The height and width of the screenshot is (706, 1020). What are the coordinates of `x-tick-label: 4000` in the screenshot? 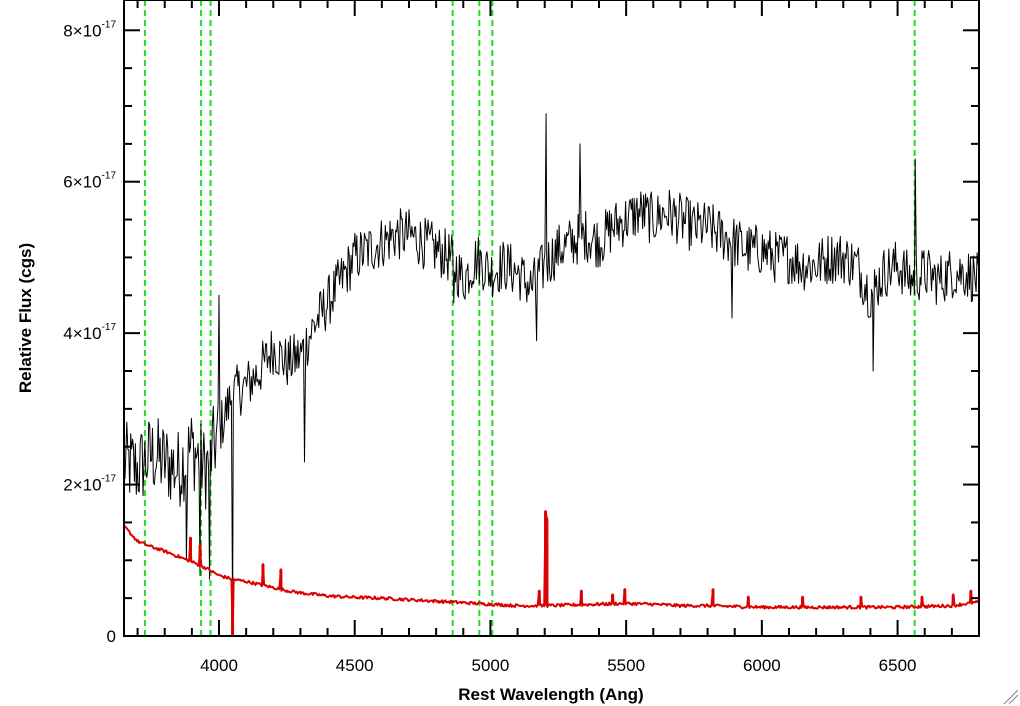 It's located at (219, 665).